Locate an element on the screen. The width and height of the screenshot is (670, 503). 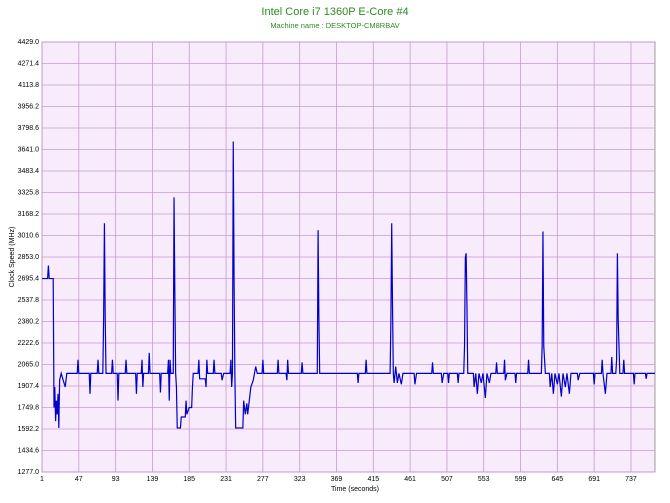
x-axis-label: Time (seconds) is located at coordinates (355, 489).